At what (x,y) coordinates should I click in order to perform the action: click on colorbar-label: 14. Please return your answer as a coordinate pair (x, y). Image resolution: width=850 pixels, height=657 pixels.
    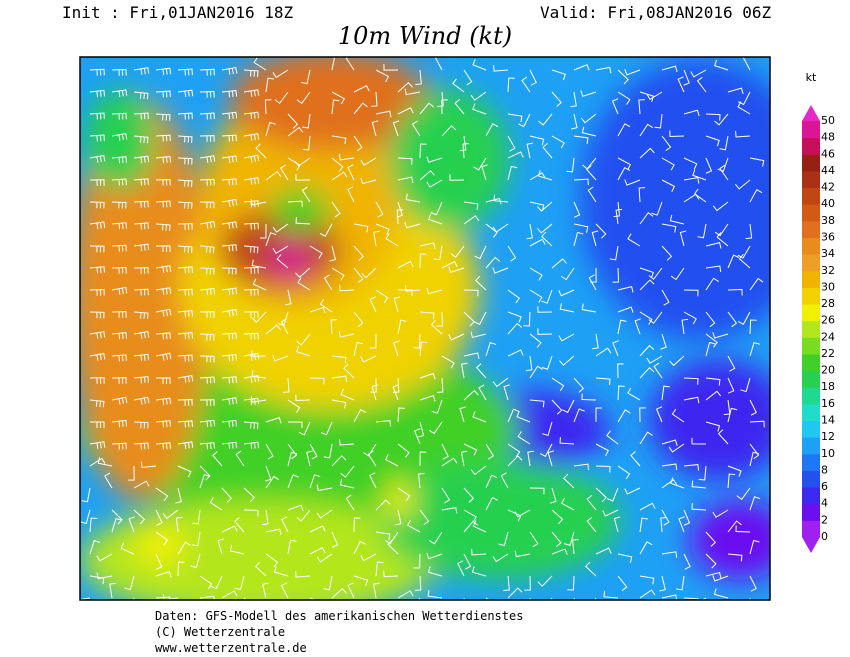
    Looking at the image, I should click on (828, 420).